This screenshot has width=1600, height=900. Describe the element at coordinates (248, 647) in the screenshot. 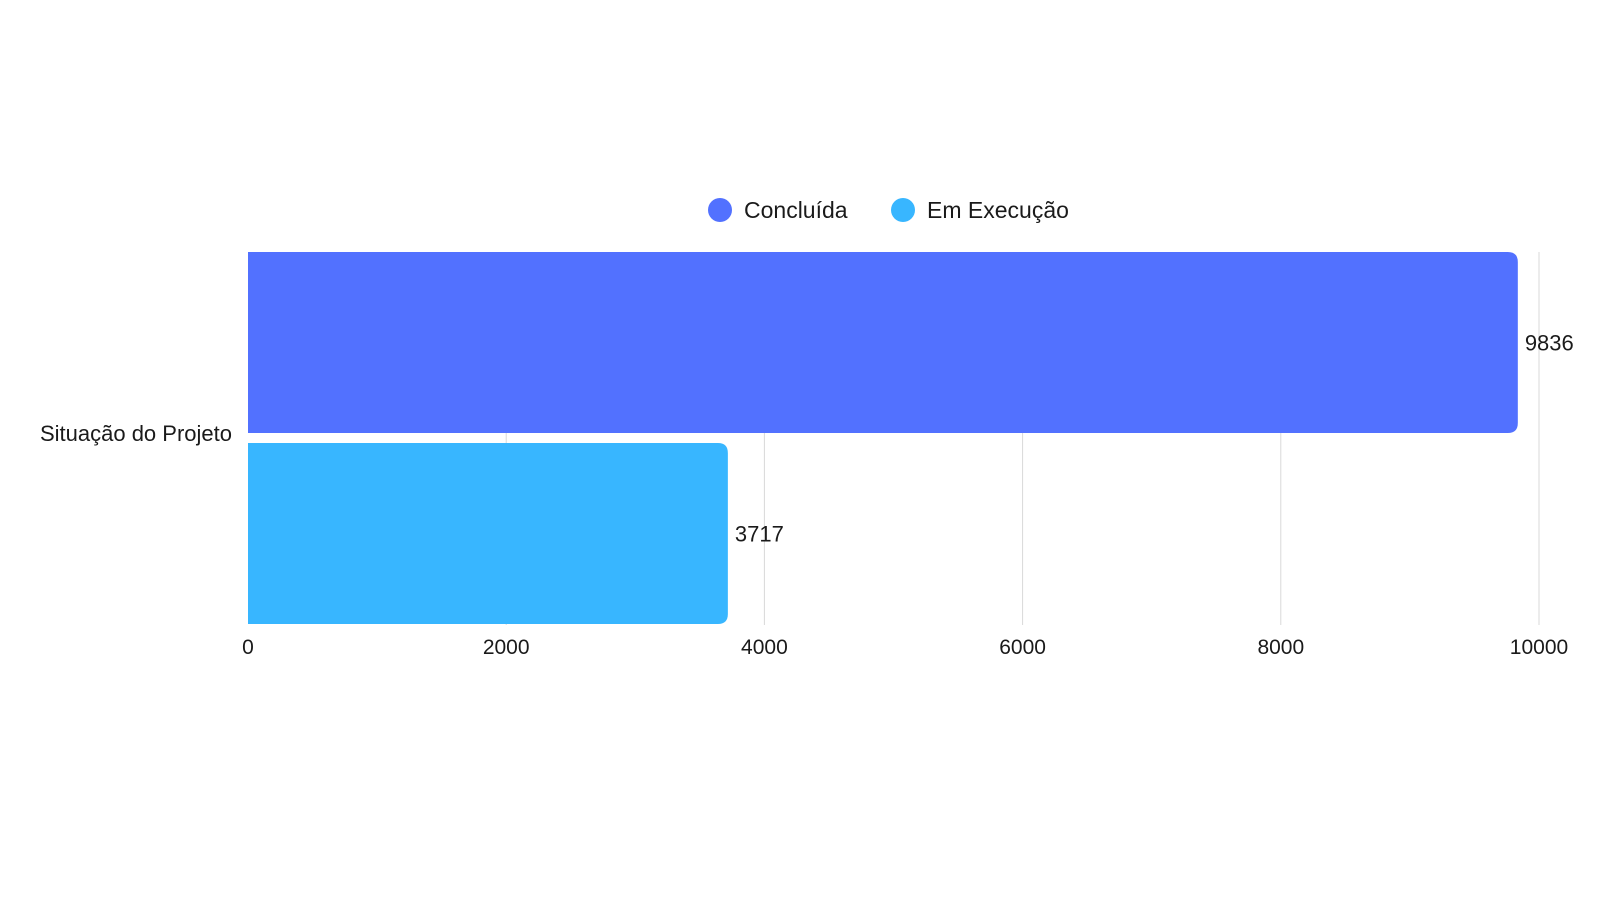

I see `x-tick-label: 0` at that location.